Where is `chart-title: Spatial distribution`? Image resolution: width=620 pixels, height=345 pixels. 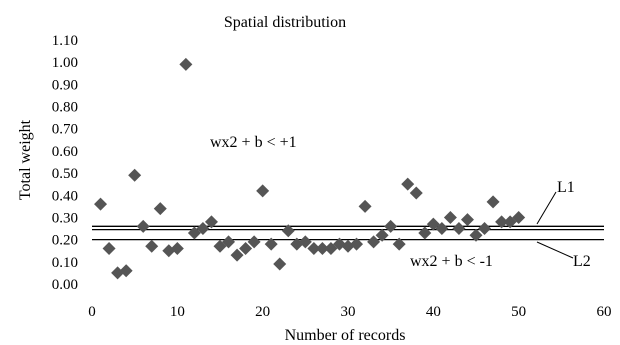
chart-title: Spatial distribution is located at coordinates (285, 22).